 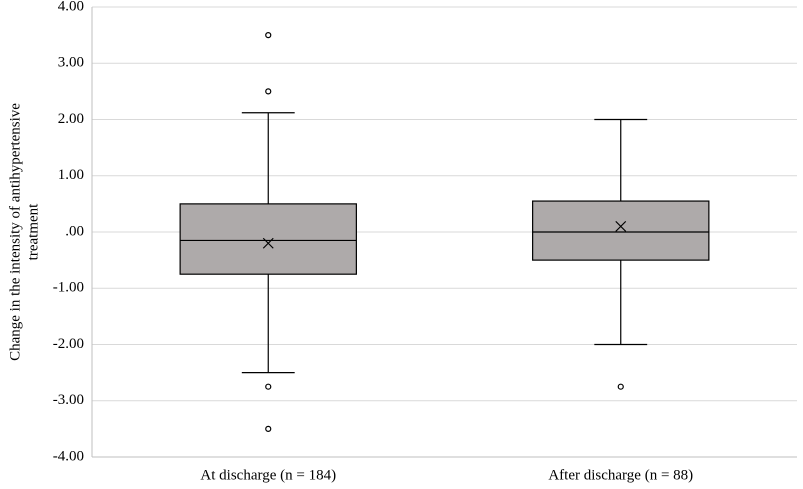 I want to click on y-tick-label: -1.00, so click(x=68, y=288).